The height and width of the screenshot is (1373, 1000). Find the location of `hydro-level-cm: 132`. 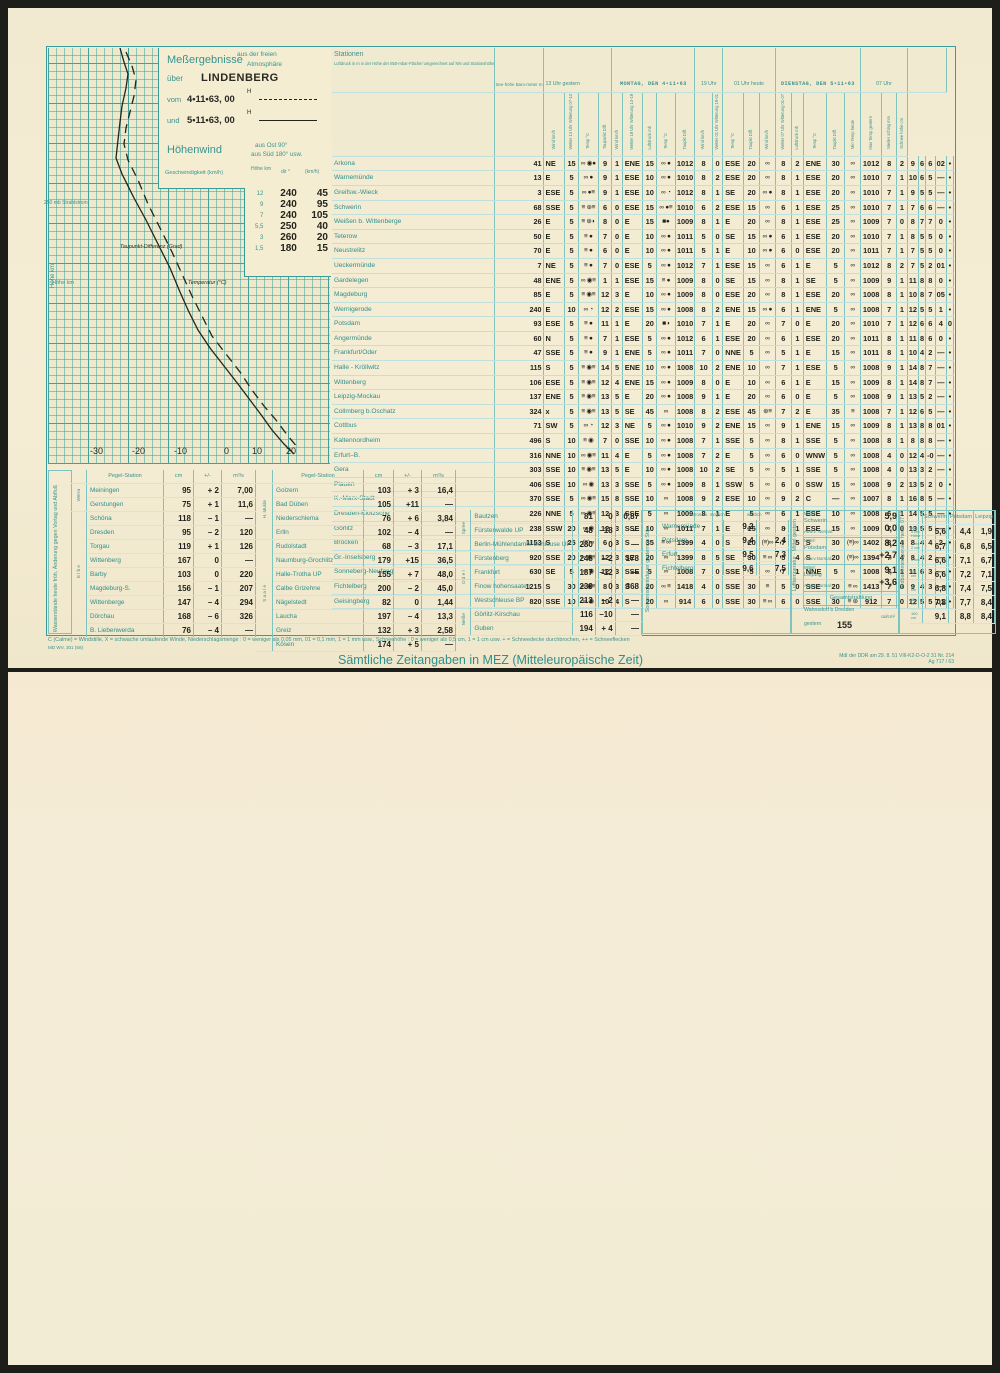

hydro-level-cm: 132 is located at coordinates (378, 630).